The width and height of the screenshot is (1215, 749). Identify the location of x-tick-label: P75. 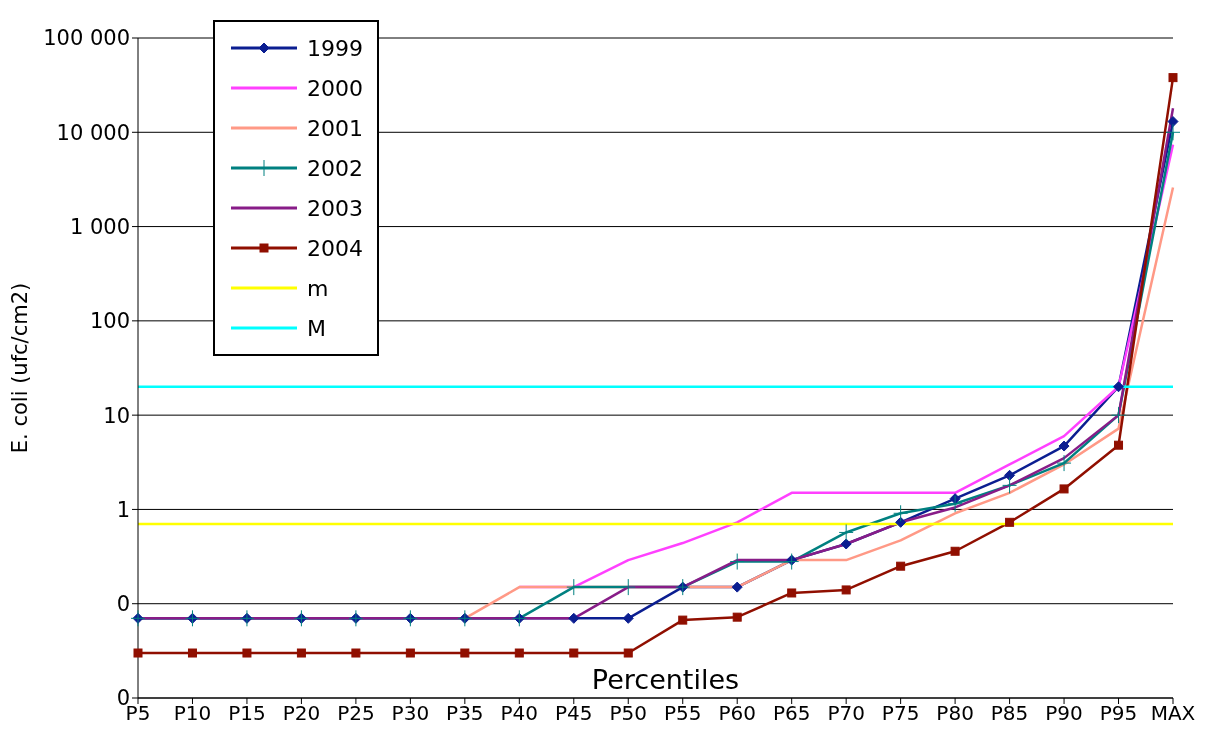
(900, 713).